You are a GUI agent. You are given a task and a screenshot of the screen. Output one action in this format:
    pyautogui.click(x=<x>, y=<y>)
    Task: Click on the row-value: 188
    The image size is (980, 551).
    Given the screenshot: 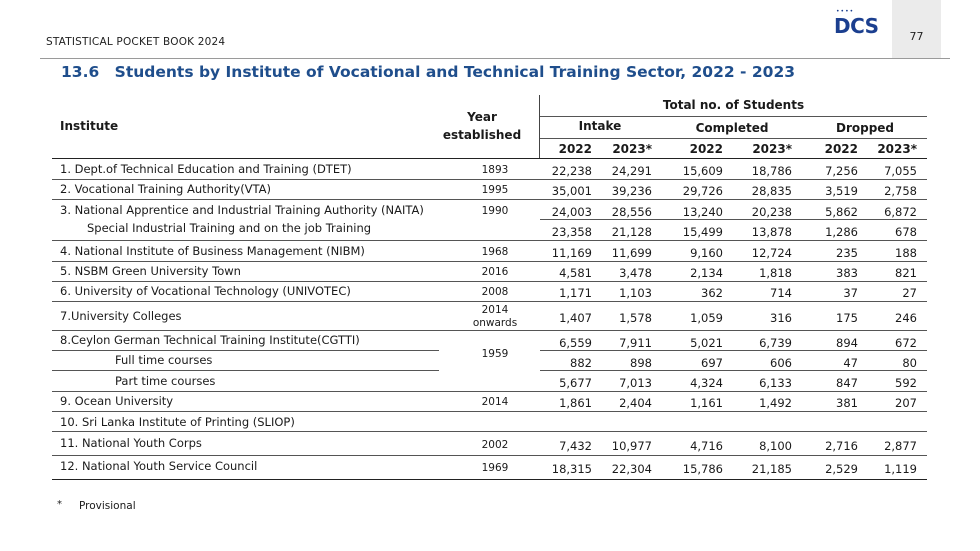 What is the action you would take?
    pyautogui.click(x=906, y=253)
    